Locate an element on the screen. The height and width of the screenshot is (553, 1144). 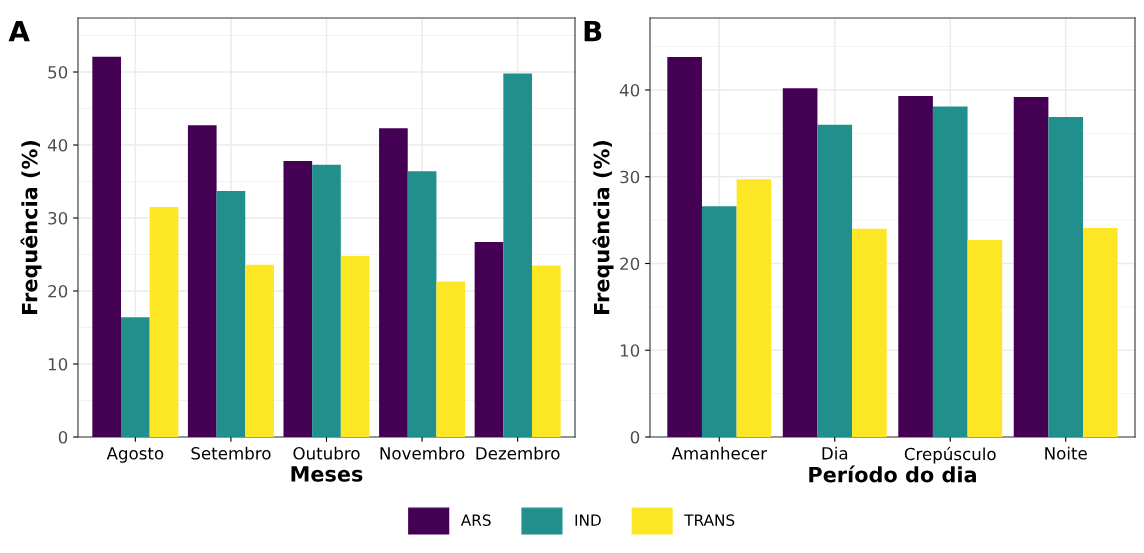
x-tick-label: Novembro is located at coordinates (422, 453).